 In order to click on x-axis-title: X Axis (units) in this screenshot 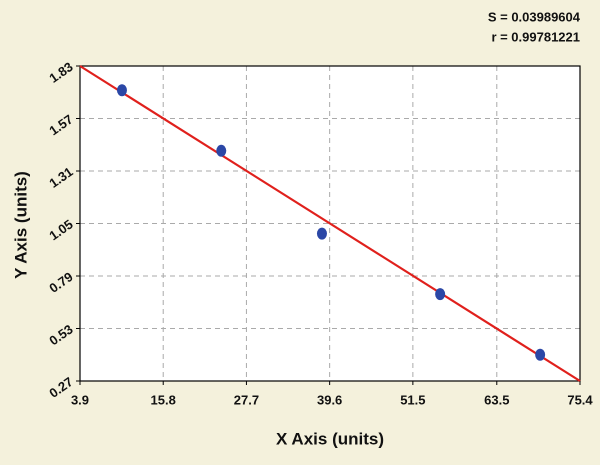, I will do `click(330, 438)`.